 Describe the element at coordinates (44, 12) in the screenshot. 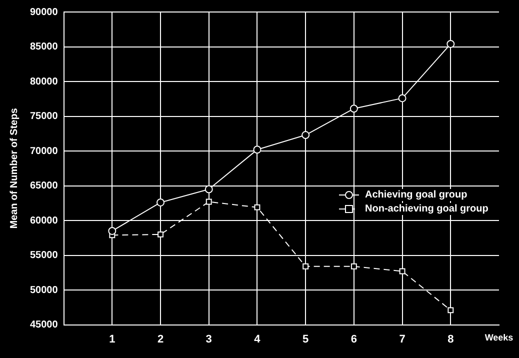

I see `y-tick-label: 90000` at that location.